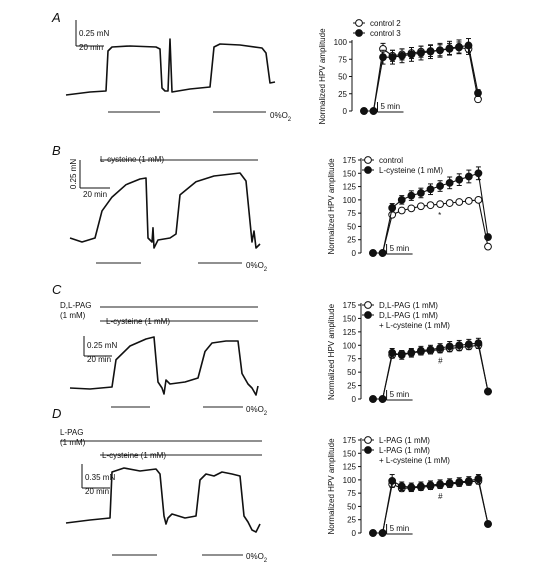 The image size is (551, 569). I want to click on time-scale-label: 20 min, so click(97, 491).